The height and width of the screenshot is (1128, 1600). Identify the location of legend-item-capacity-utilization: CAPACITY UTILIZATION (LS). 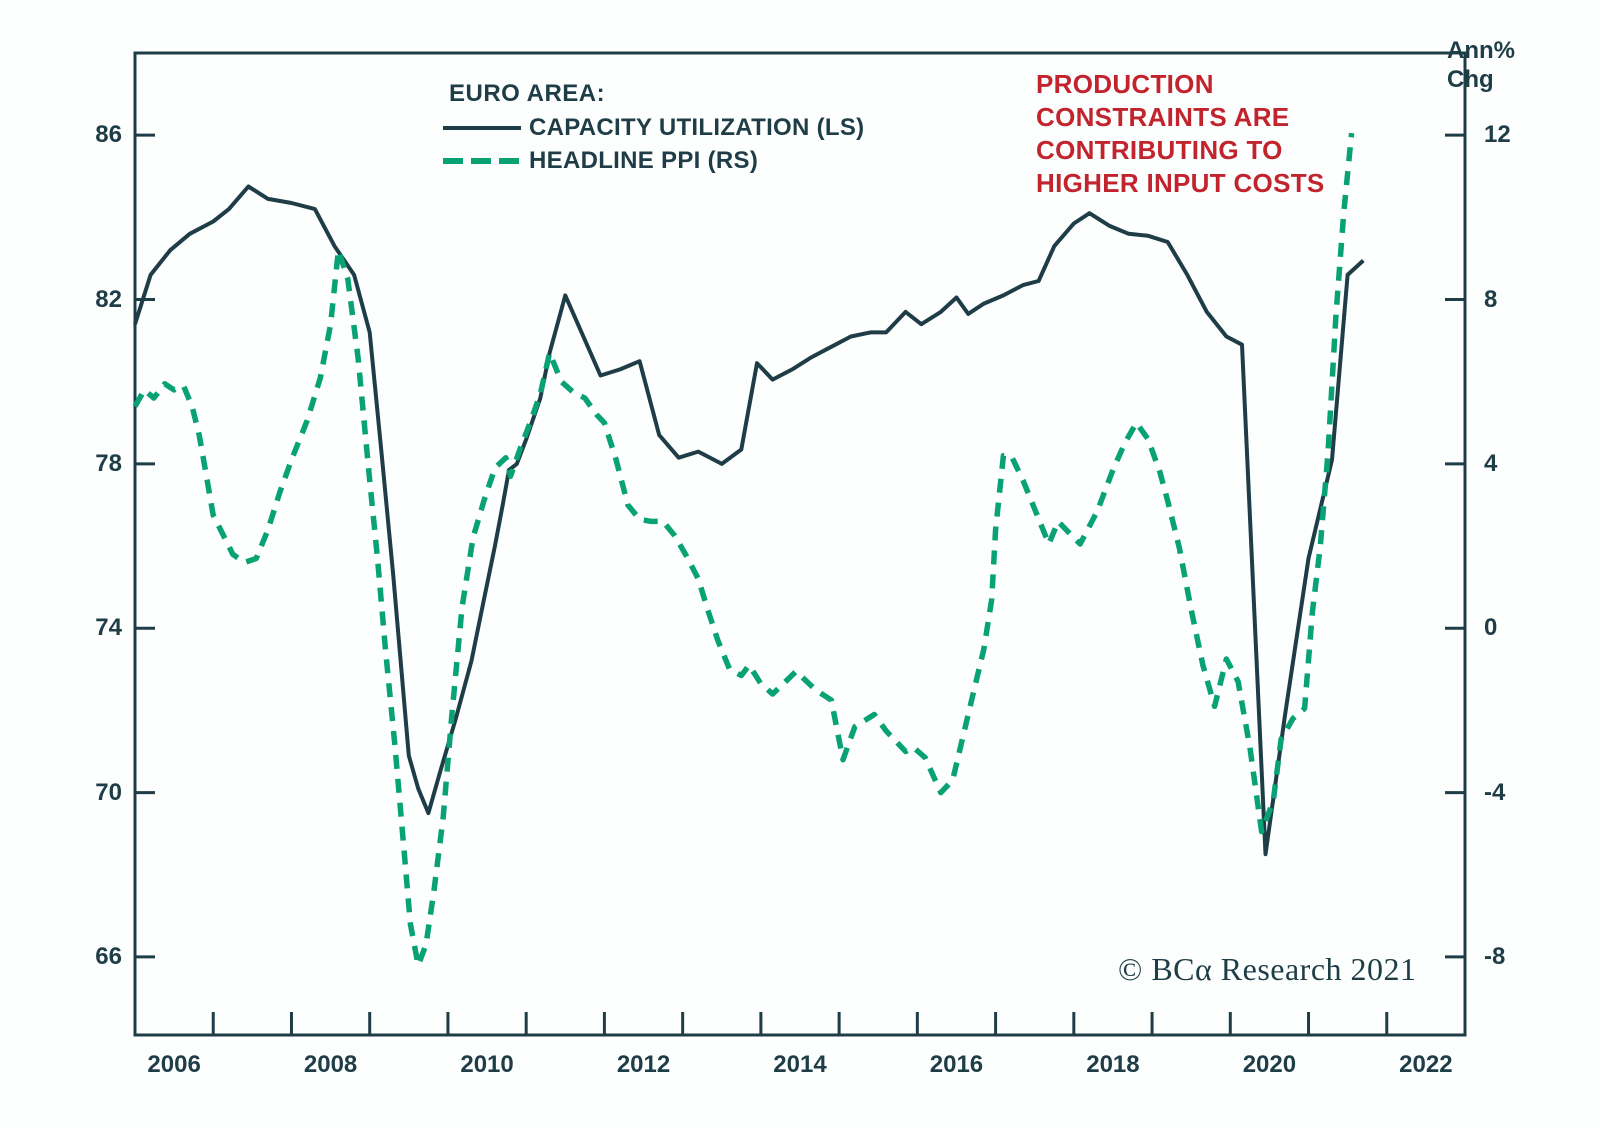
(653, 127).